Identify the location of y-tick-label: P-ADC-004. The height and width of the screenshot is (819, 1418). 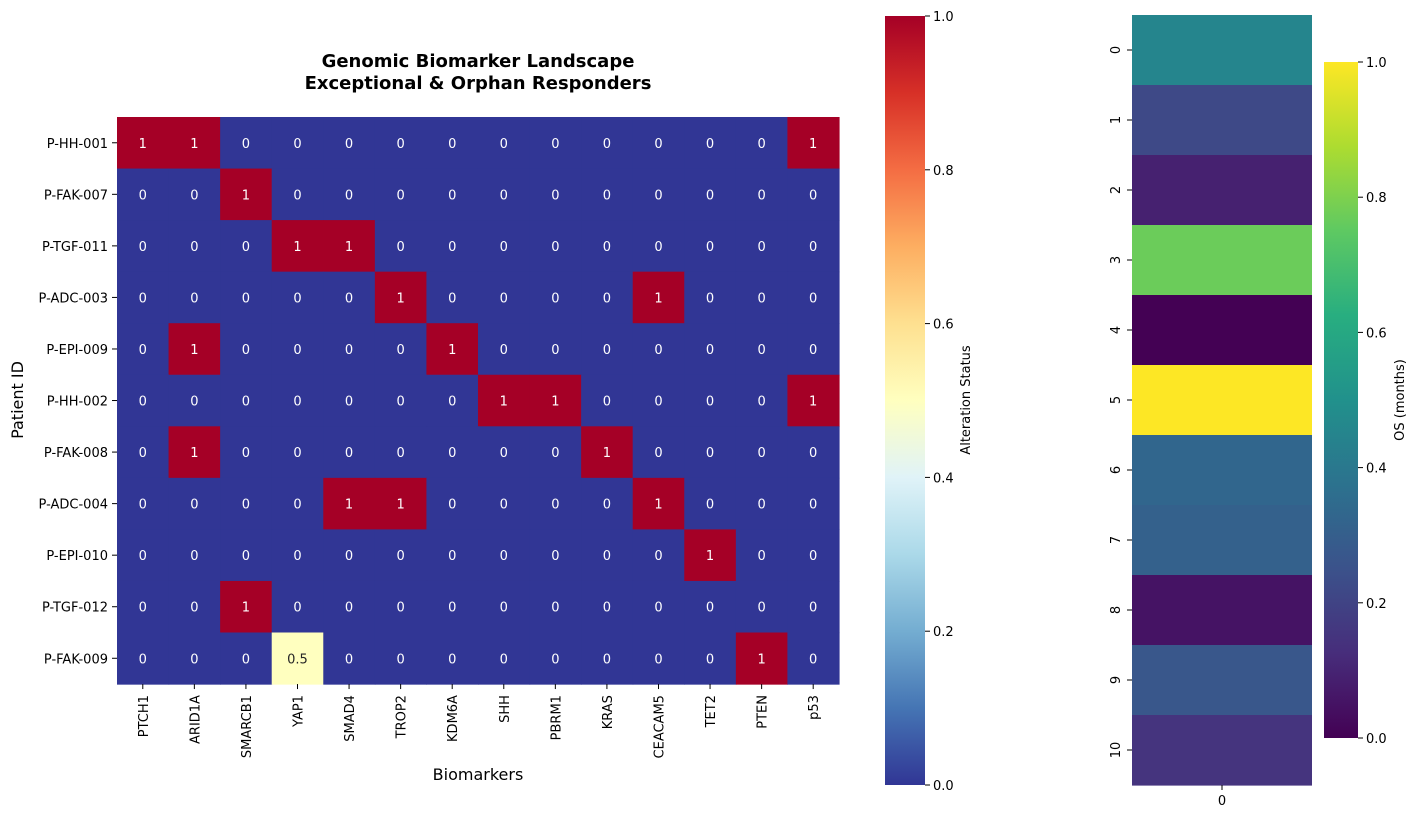
(73, 505).